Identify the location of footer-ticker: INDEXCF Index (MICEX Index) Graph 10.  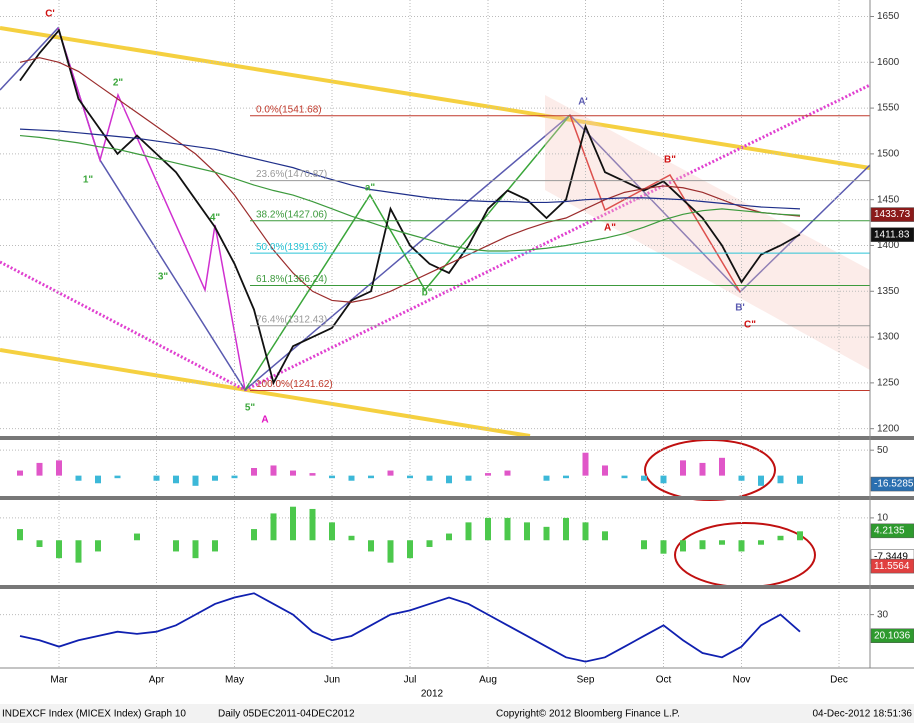
(94, 714).